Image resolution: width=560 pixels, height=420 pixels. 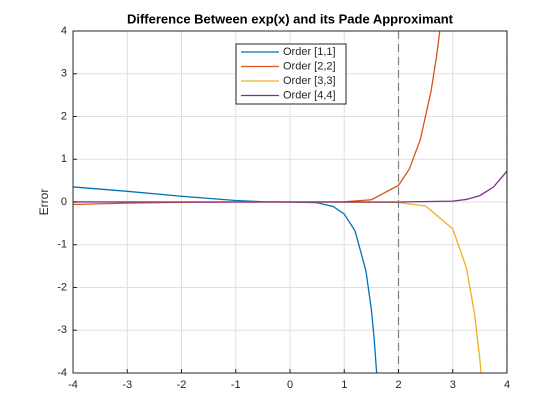 I want to click on y-tick-label: 3, so click(x=64, y=74).